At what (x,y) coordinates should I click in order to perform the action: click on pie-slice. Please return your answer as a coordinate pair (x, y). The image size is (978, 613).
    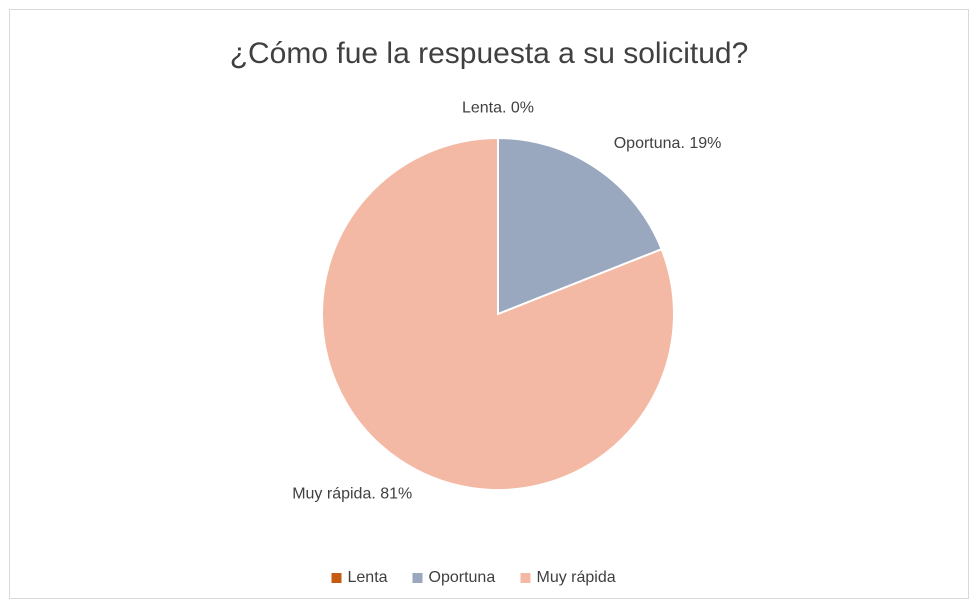
    Looking at the image, I should click on (580, 226).